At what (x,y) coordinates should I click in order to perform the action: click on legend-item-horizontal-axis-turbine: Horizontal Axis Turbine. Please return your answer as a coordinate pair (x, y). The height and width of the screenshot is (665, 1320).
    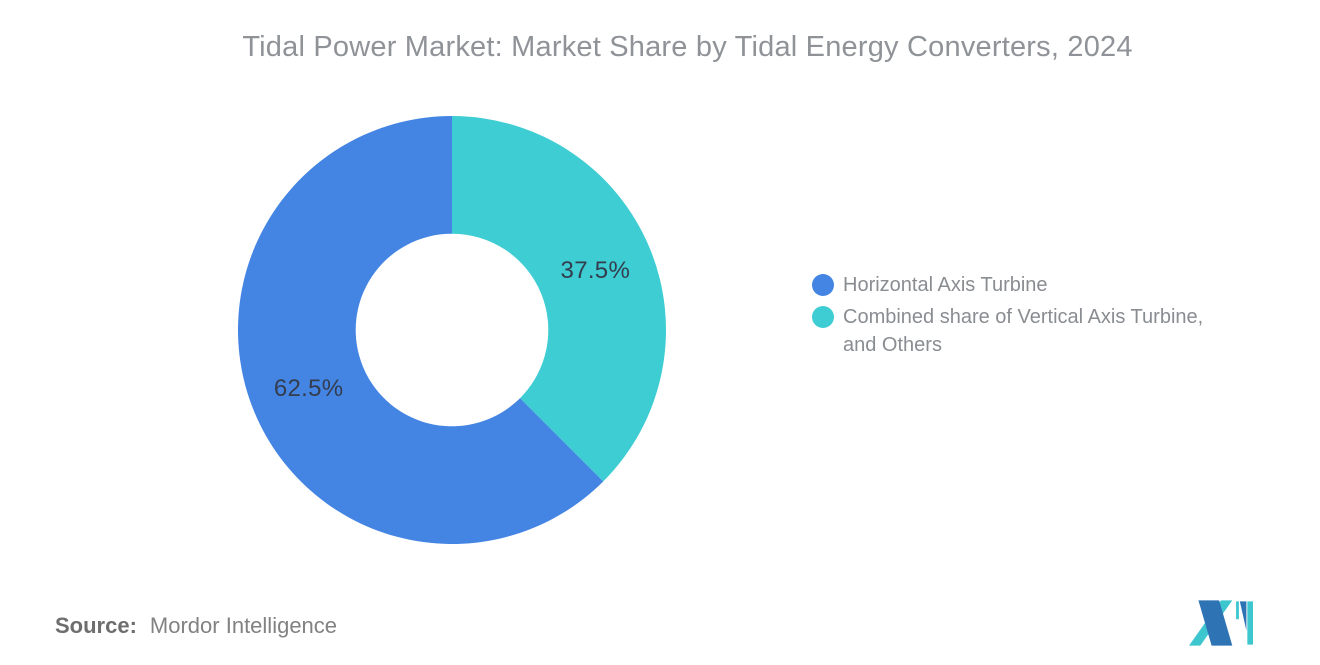
    Looking at the image, I should click on (1037, 285).